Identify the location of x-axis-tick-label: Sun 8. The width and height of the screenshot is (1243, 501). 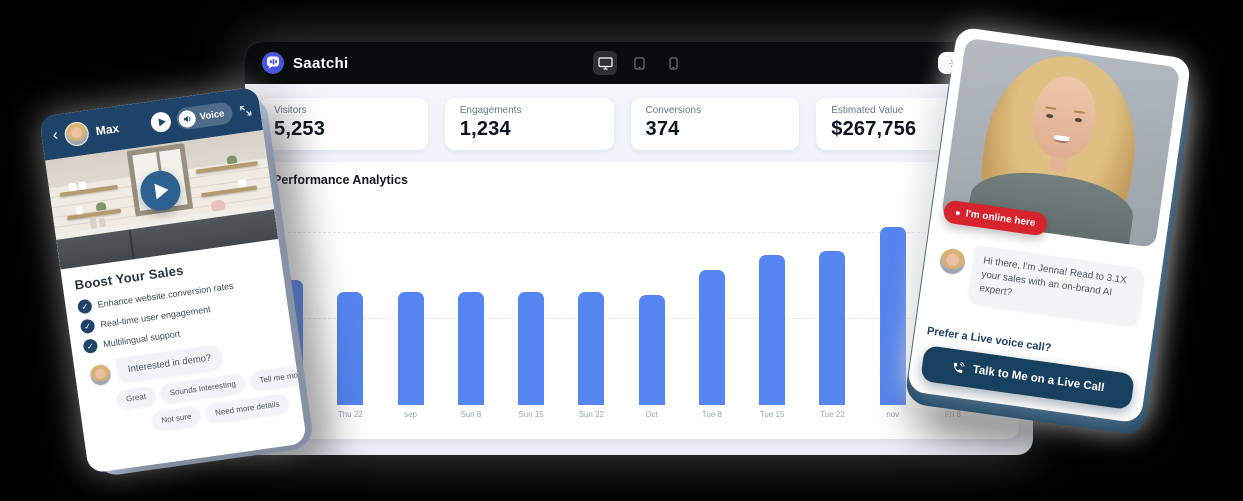
(471, 414).